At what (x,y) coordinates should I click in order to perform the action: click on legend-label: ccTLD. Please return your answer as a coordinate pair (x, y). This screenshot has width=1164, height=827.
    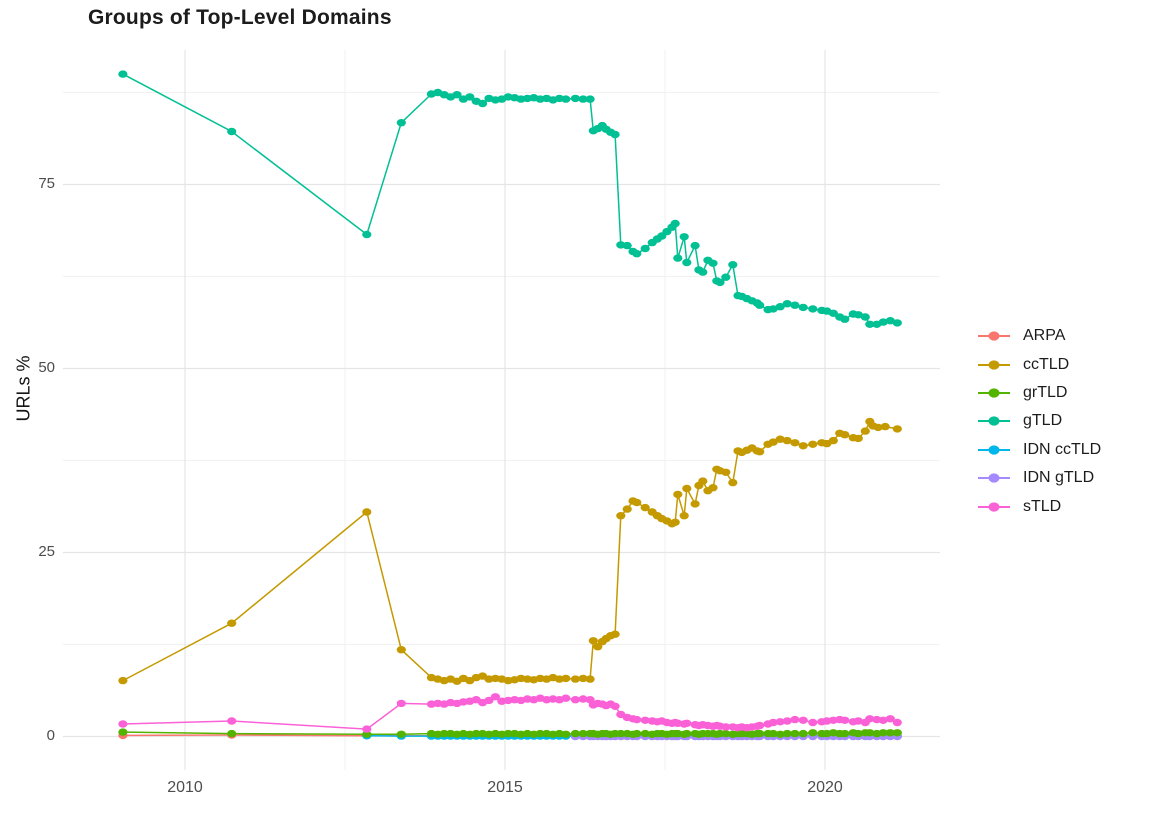
    Looking at the image, I should click on (1046, 364).